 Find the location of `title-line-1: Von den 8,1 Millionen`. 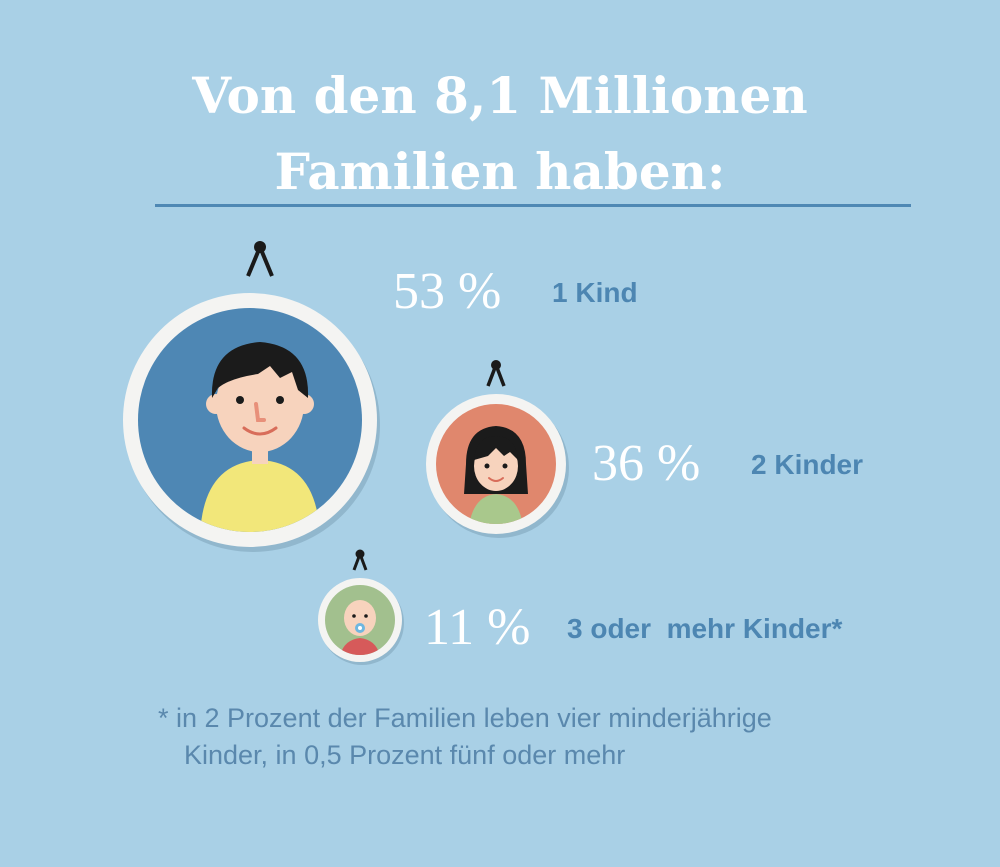

title-line-1: Von den 8,1 Millionen is located at coordinates (500, 95).